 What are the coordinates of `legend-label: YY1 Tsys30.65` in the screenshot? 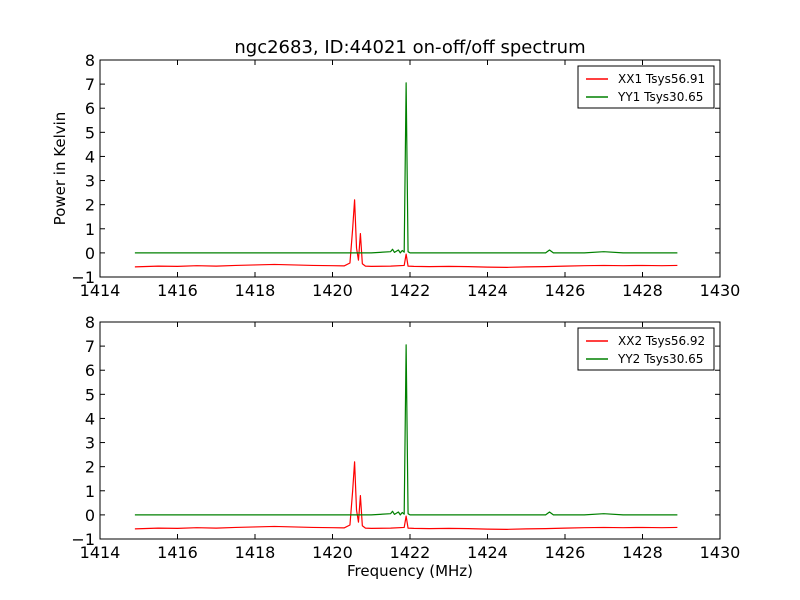 It's located at (660, 97).